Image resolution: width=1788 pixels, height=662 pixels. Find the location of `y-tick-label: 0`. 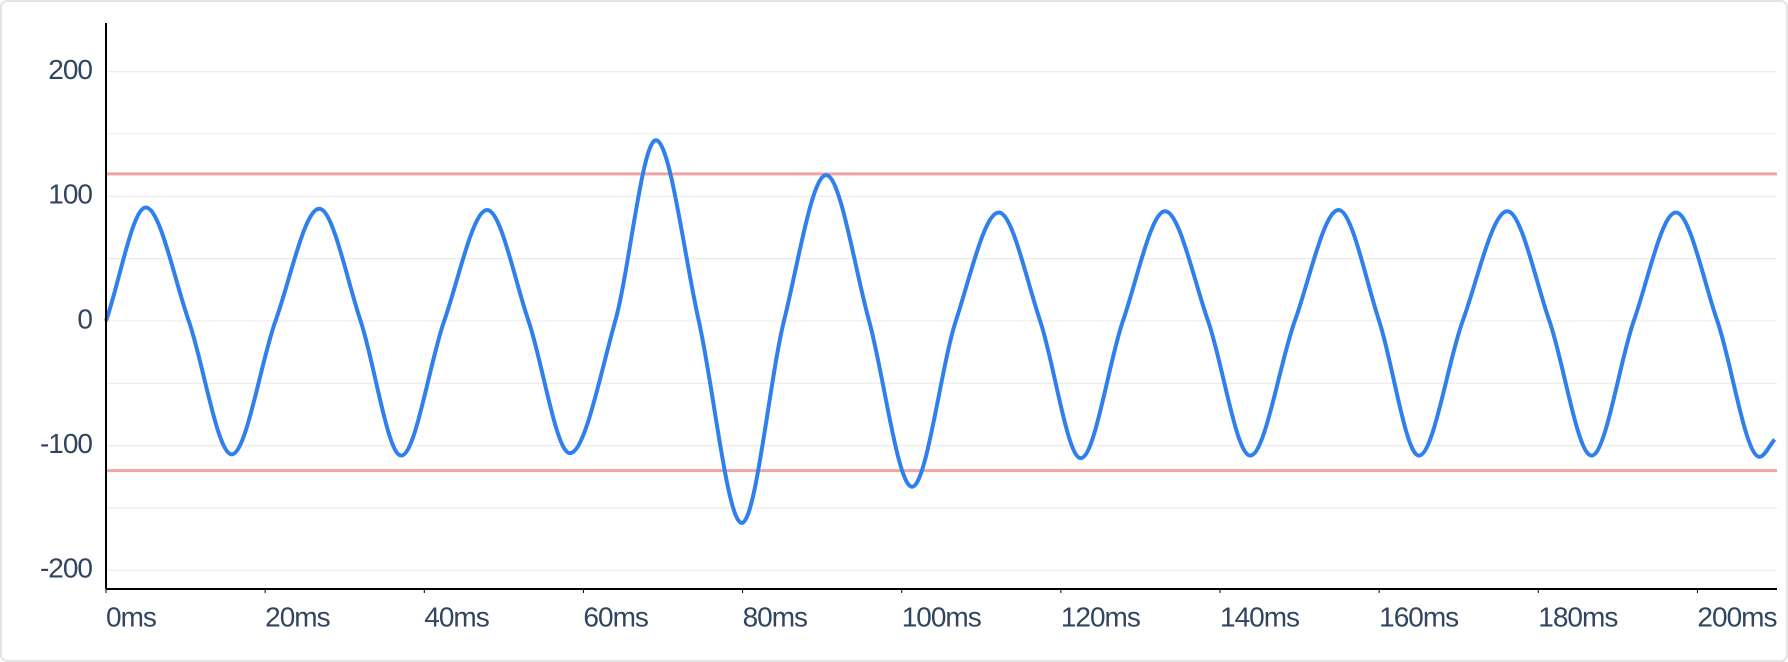

y-tick-label: 0 is located at coordinates (84, 318).